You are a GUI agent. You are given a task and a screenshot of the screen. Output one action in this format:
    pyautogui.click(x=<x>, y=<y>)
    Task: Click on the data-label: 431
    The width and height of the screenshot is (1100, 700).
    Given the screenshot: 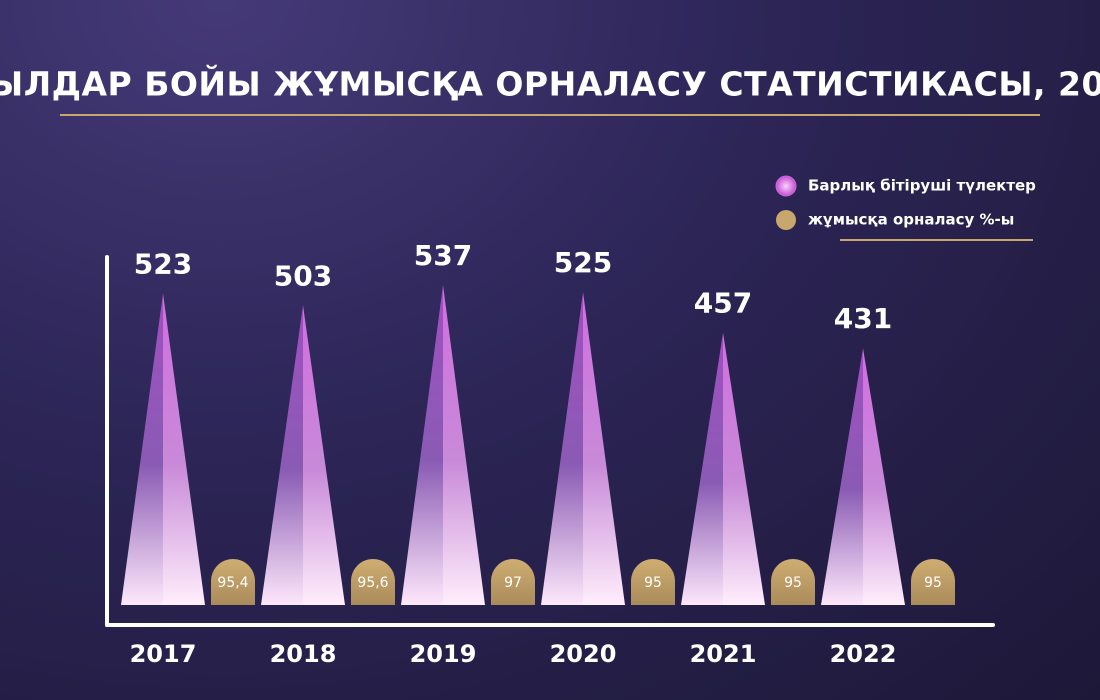 What is the action you would take?
    pyautogui.click(x=863, y=318)
    